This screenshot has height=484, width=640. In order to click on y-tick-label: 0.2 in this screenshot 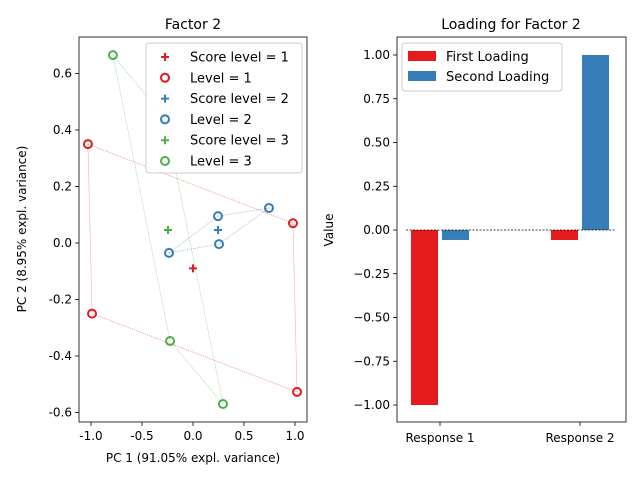, I will do `click(62, 187)`.